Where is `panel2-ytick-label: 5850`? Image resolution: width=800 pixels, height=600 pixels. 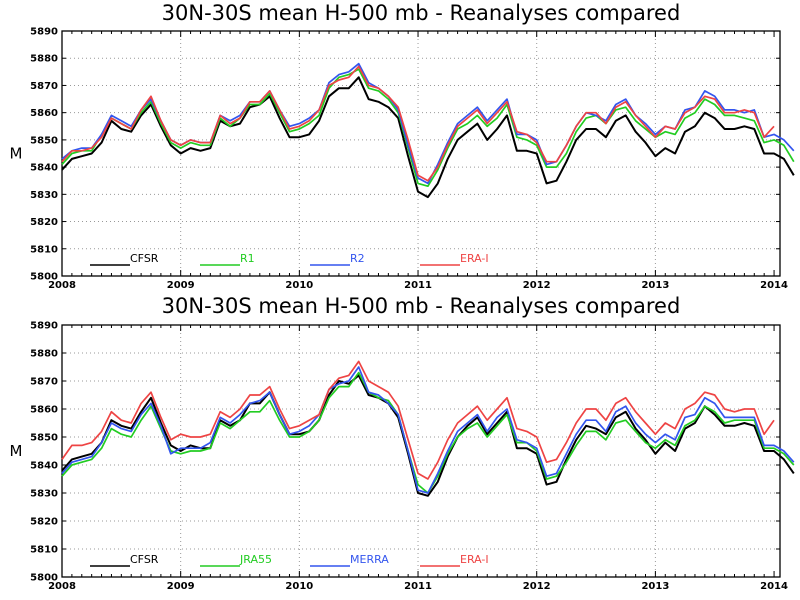
panel2-ytick-label: 5850 is located at coordinates (44, 438).